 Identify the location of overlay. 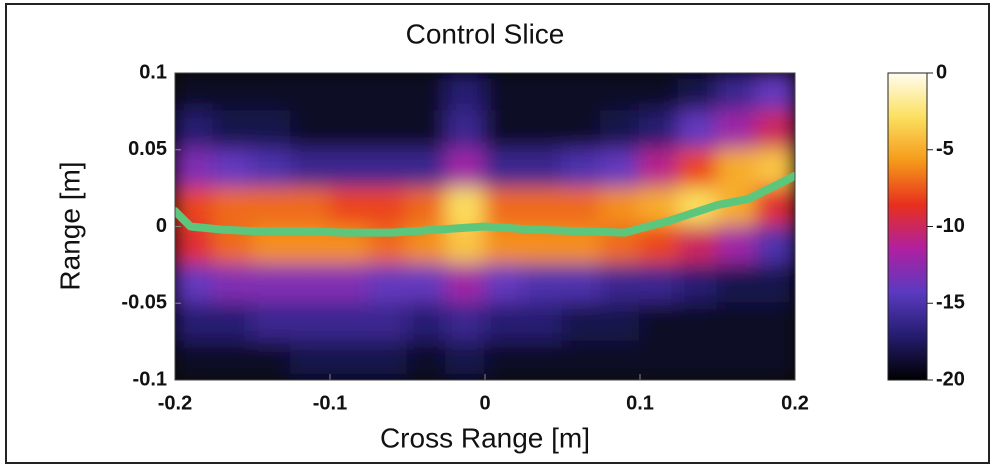
(485, 204).